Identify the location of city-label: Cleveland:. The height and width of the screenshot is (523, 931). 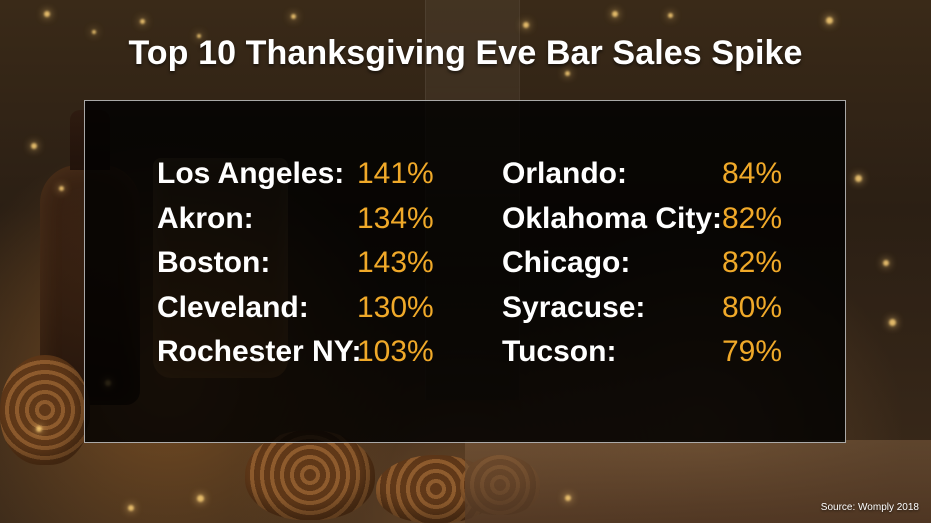
(233, 307).